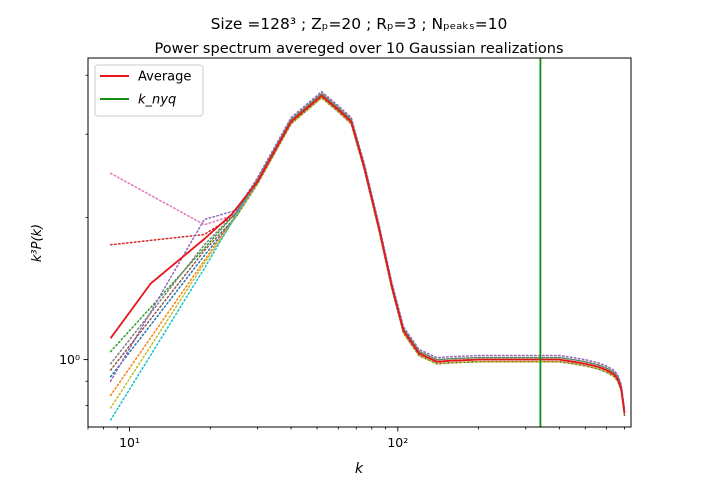 The image size is (701, 480). What do you see at coordinates (164, 77) in the screenshot?
I see `legend-label-average: Average` at bounding box center [164, 77].